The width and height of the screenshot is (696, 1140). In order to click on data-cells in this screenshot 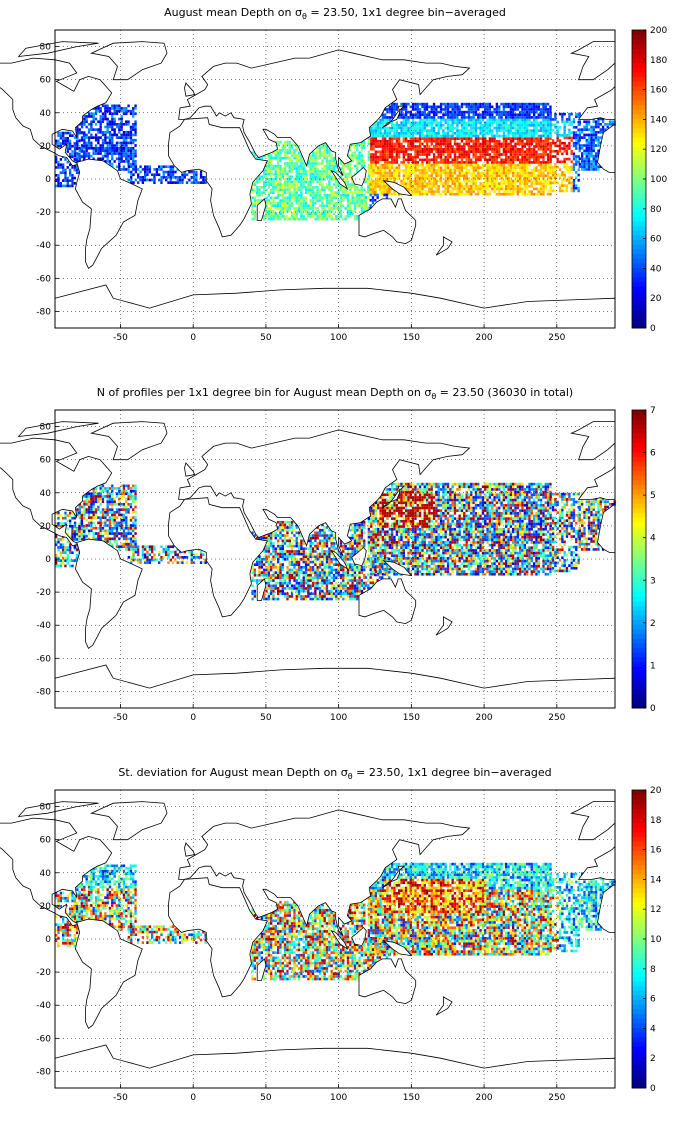, I will do `click(335, 541)`.